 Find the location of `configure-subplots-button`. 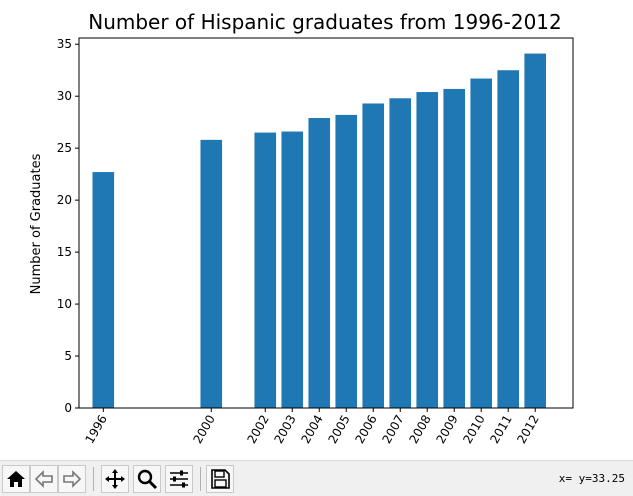

configure-subplots-button is located at coordinates (179, 479).